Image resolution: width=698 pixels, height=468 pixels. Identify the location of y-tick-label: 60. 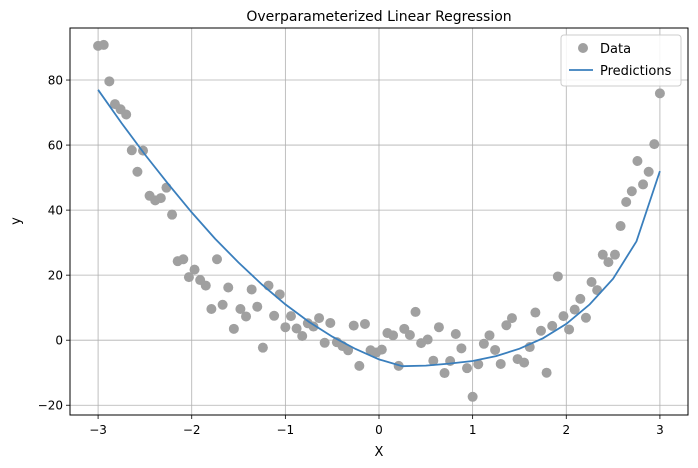
(55, 146).